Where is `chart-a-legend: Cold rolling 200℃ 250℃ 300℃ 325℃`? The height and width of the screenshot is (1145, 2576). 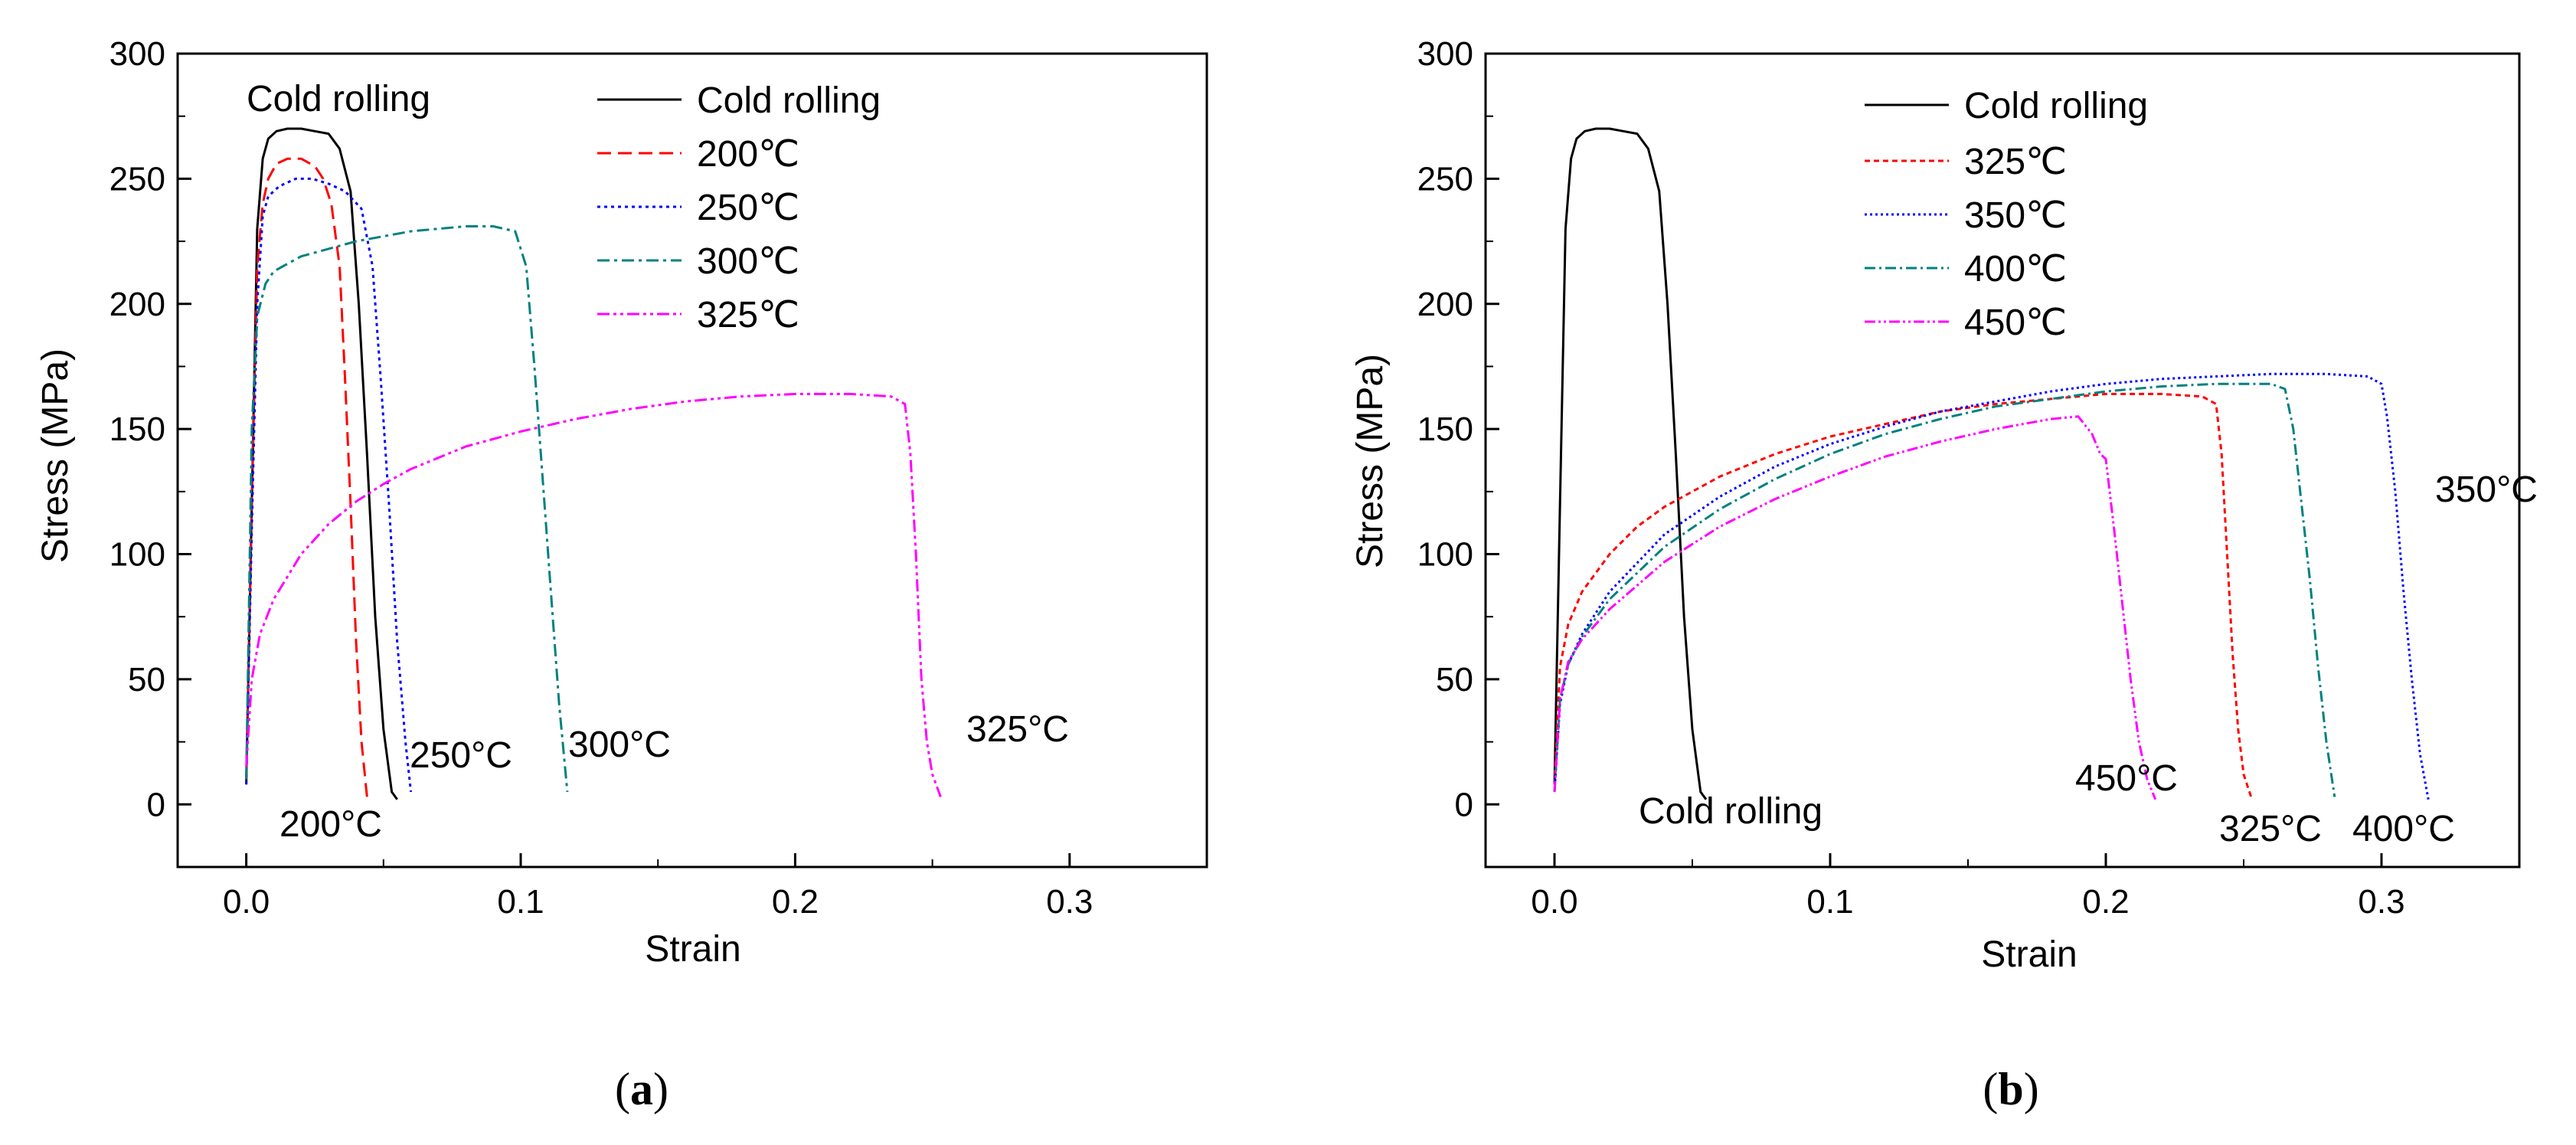
chart-a-legend: Cold rolling 200℃ 250℃ 300℃ 325℃ is located at coordinates (739, 208).